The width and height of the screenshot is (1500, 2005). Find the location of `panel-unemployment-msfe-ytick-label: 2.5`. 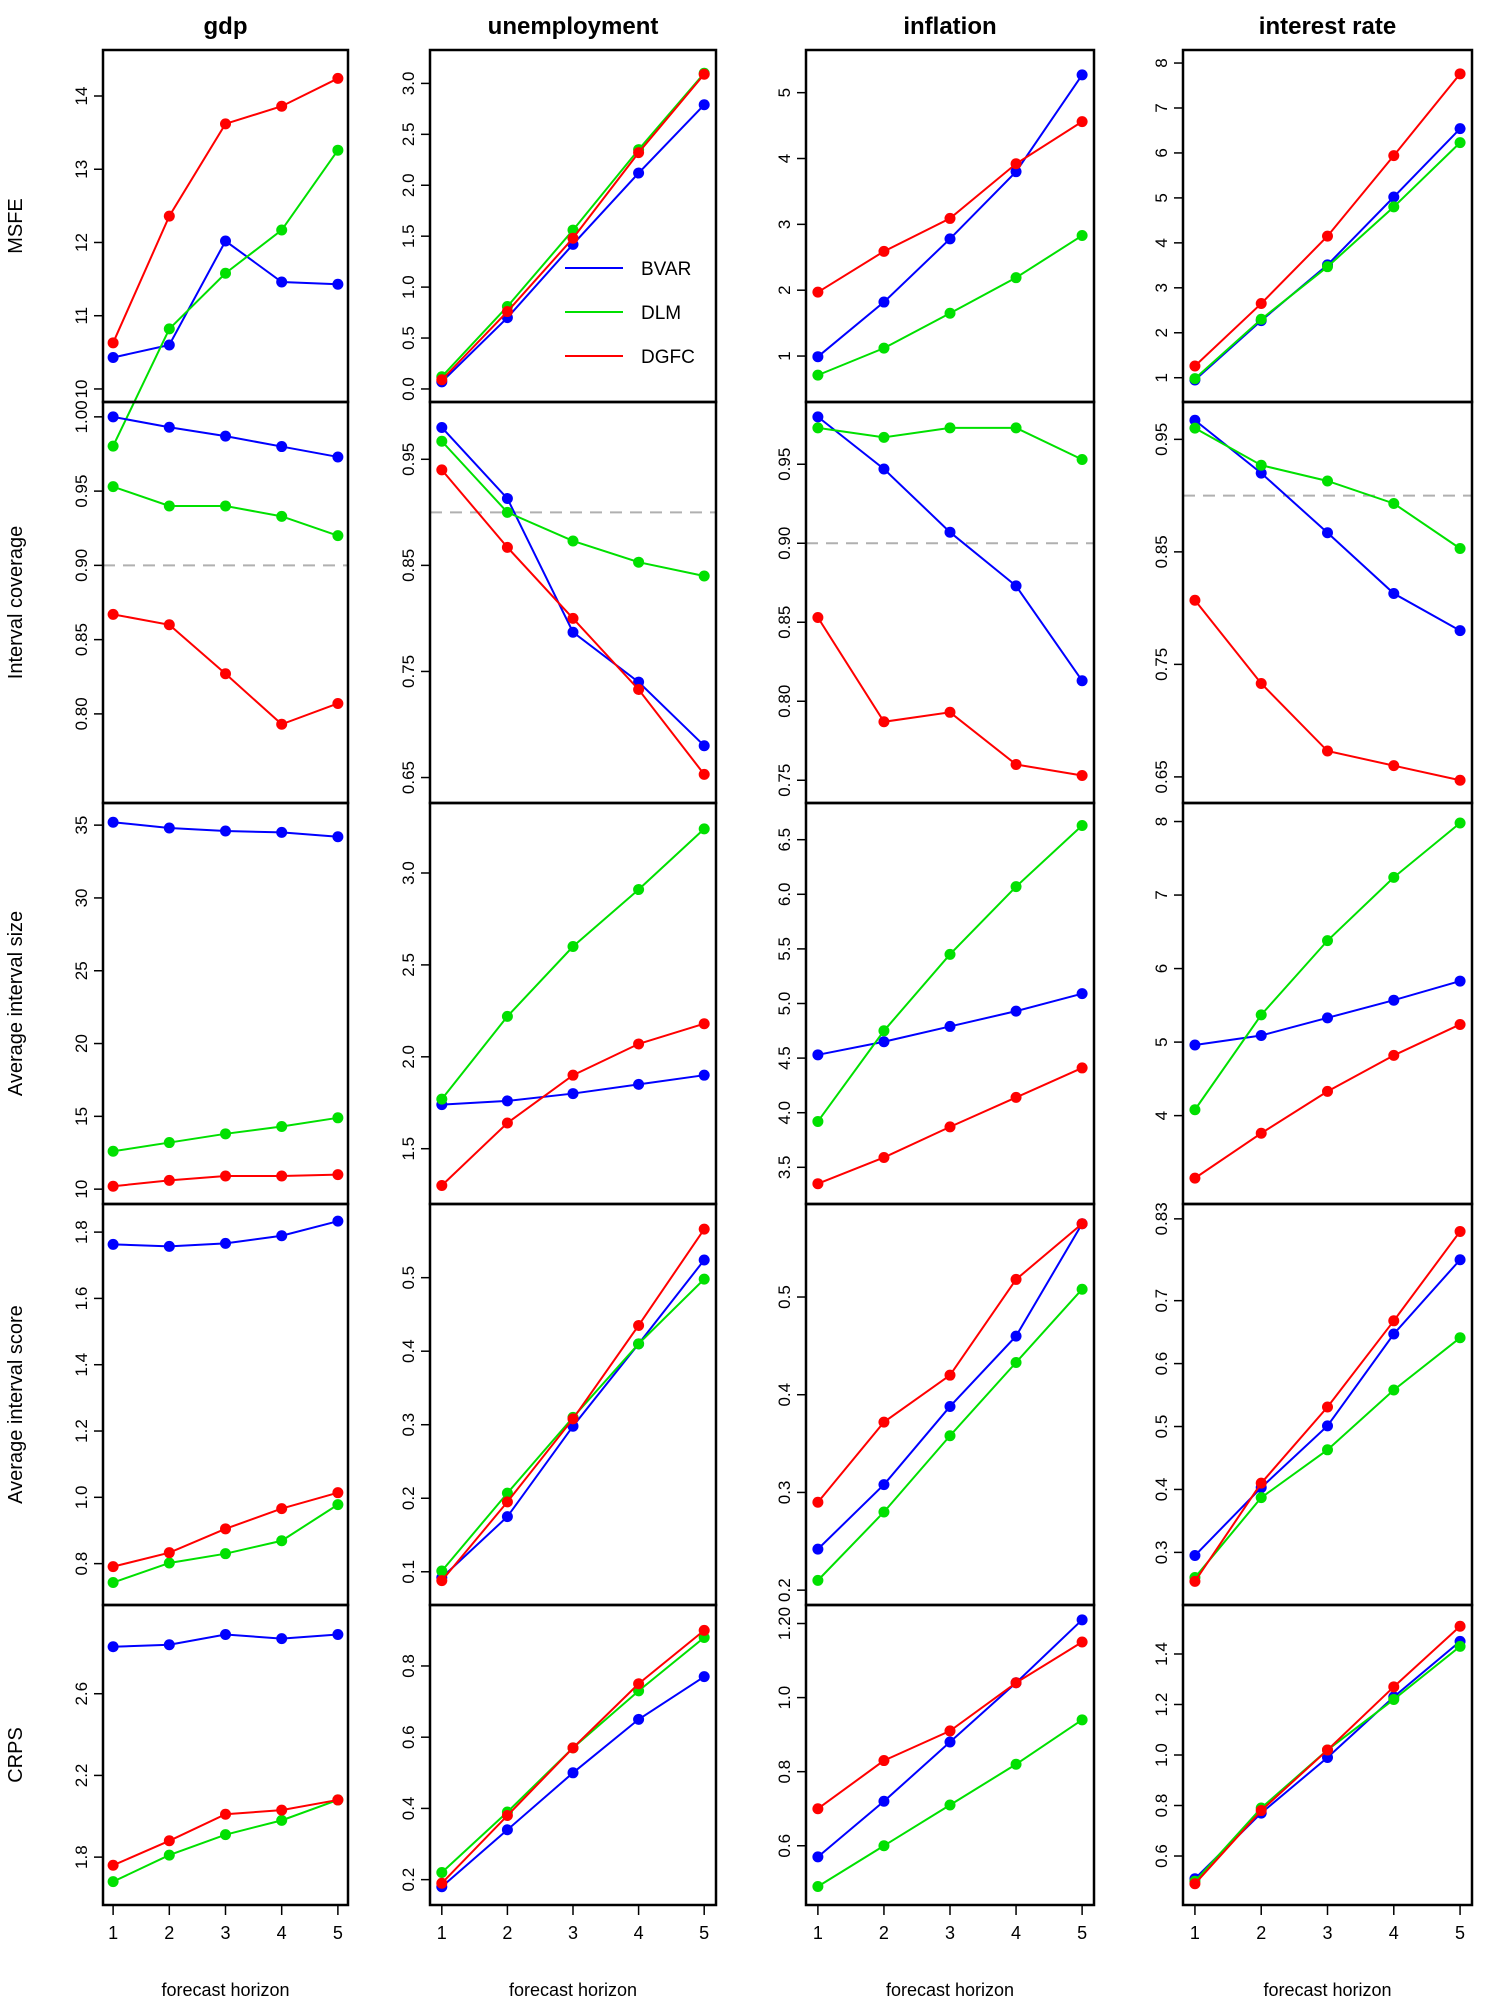

panel-unemployment-msfe-ytick-label: 2.5 is located at coordinates (408, 135).